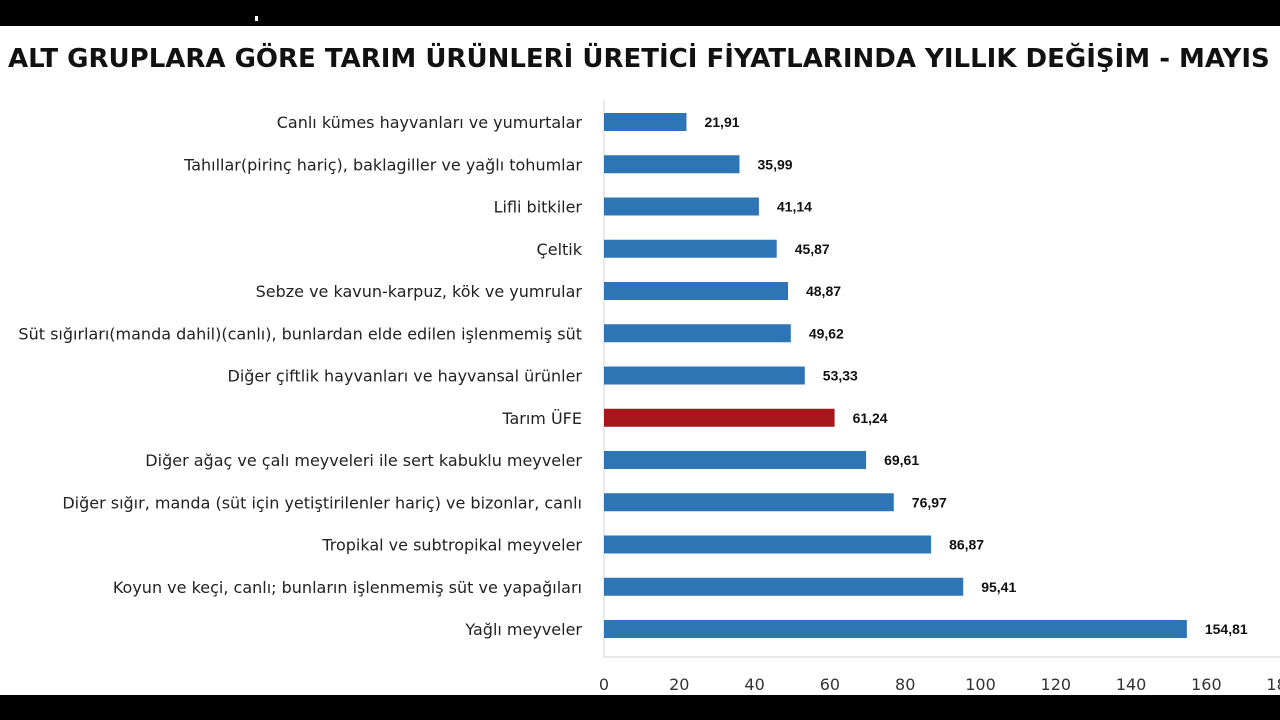 The image size is (1280, 720). What do you see at coordinates (830, 684) in the screenshot?
I see `x-tick-label: 60` at bounding box center [830, 684].